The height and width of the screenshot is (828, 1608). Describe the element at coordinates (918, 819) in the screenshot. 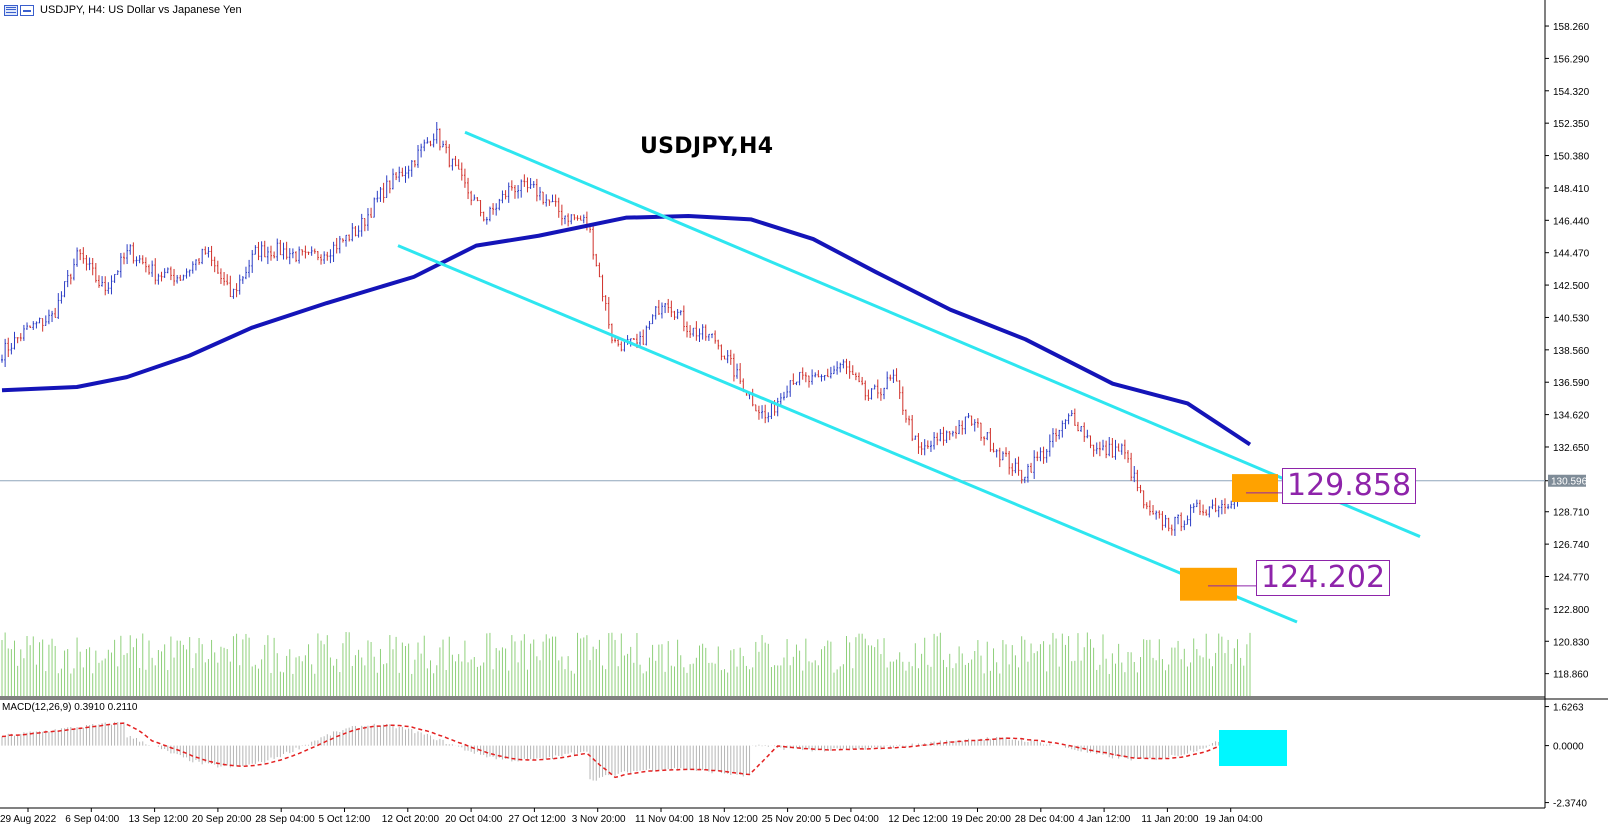

I see `time-tick-label: 12 Dec 12:00` at that location.